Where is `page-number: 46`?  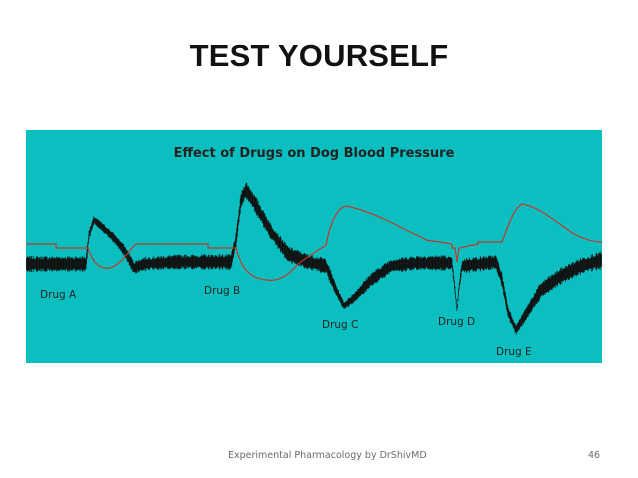
page-number: 46 is located at coordinates (594, 455).